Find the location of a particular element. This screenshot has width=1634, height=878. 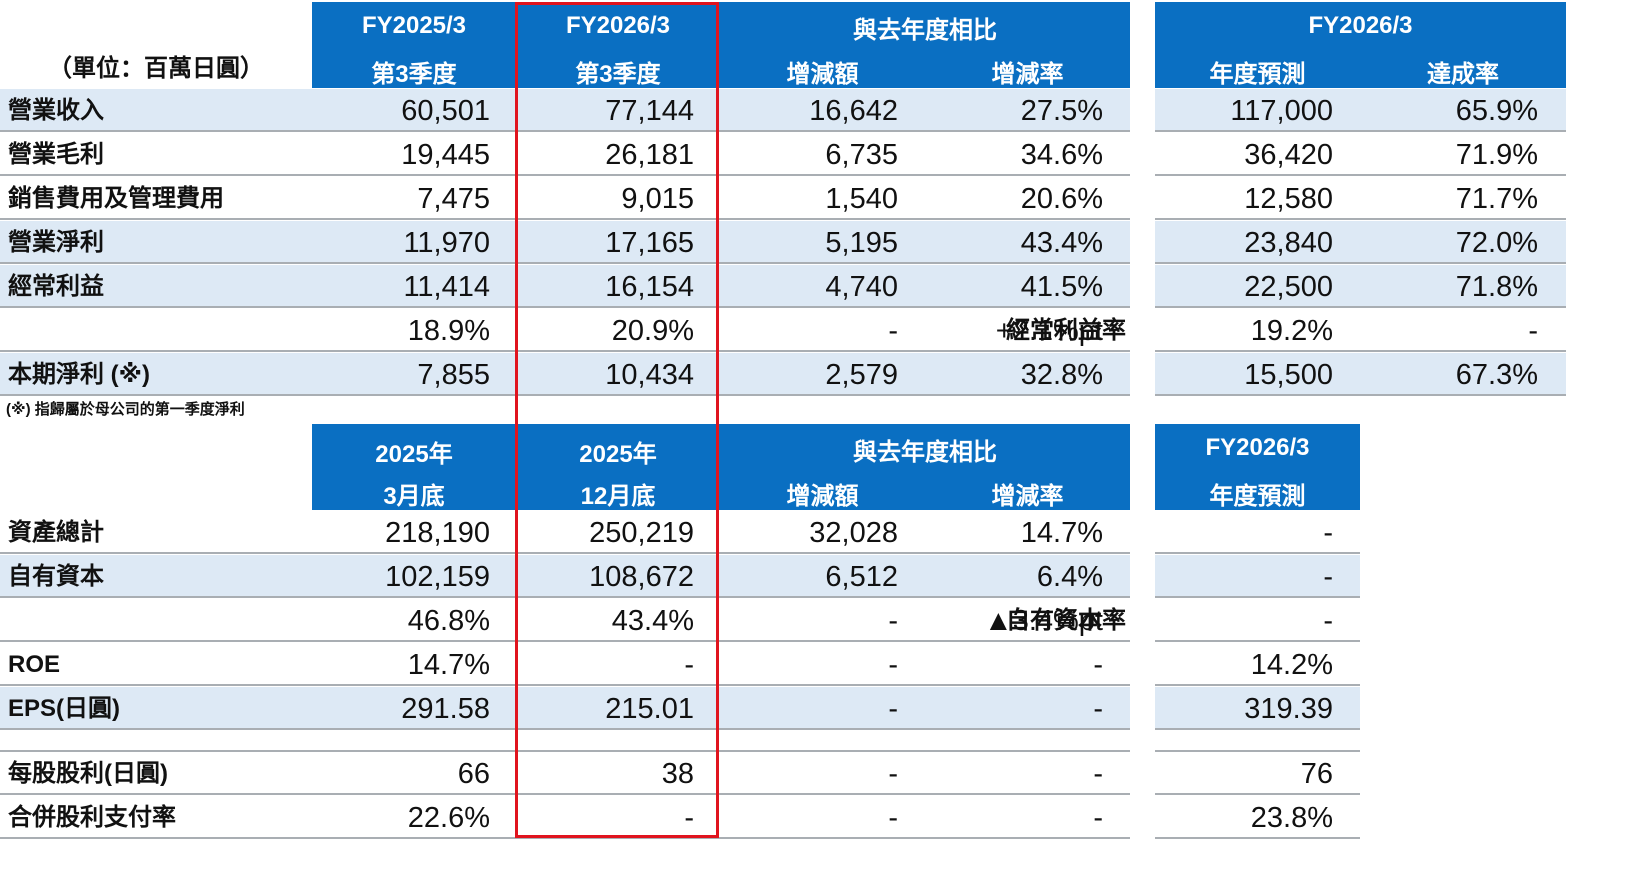

table-row: ROE 14.7% - - - is located at coordinates (565, 664).